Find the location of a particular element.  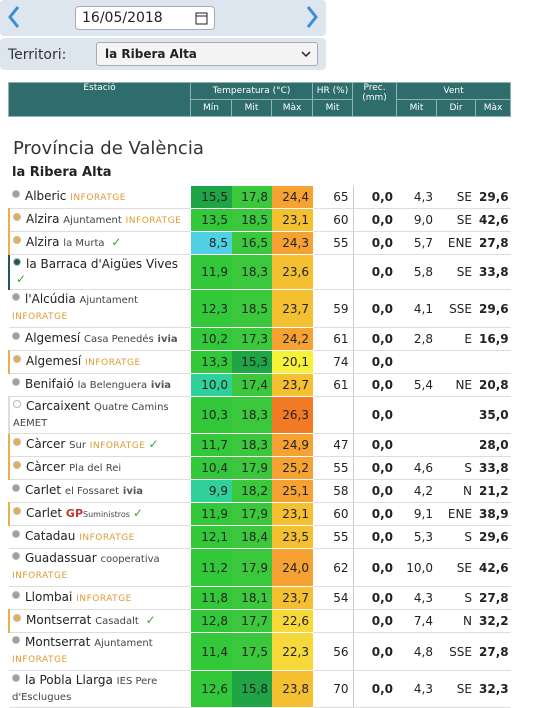

province: Província de València is located at coordinates (108, 148).